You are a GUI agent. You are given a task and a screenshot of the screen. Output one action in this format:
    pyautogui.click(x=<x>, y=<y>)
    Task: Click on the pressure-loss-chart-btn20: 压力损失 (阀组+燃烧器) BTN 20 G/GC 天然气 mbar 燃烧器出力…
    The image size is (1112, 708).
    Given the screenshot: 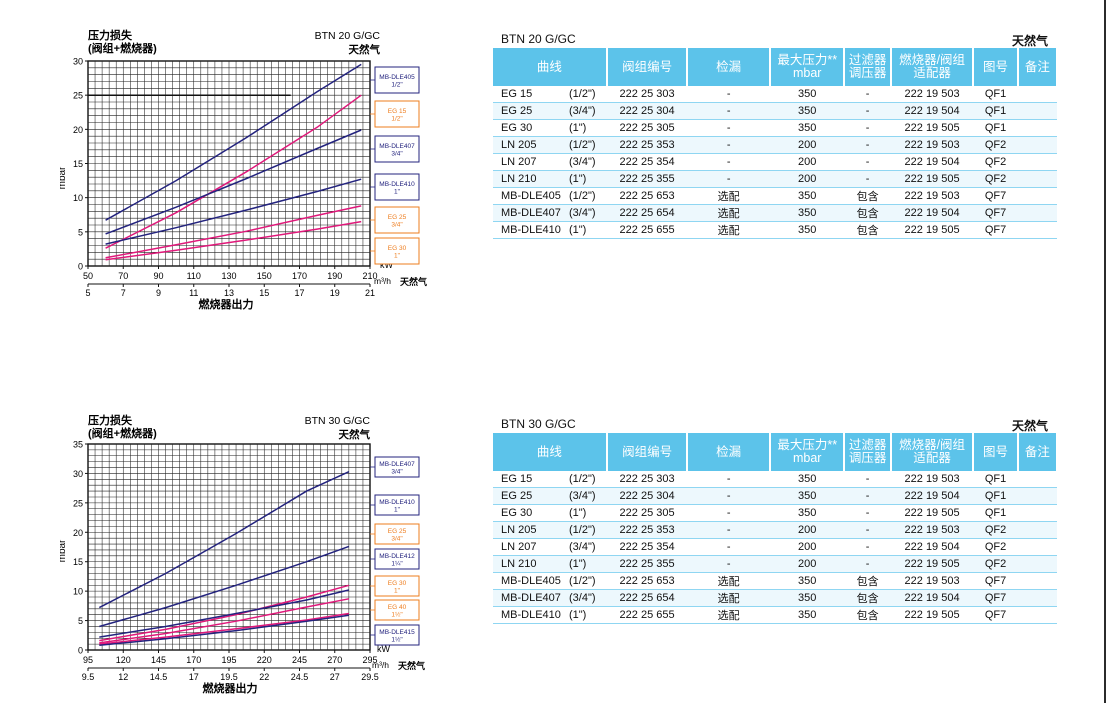 What is the action you would take?
    pyautogui.click(x=253, y=171)
    